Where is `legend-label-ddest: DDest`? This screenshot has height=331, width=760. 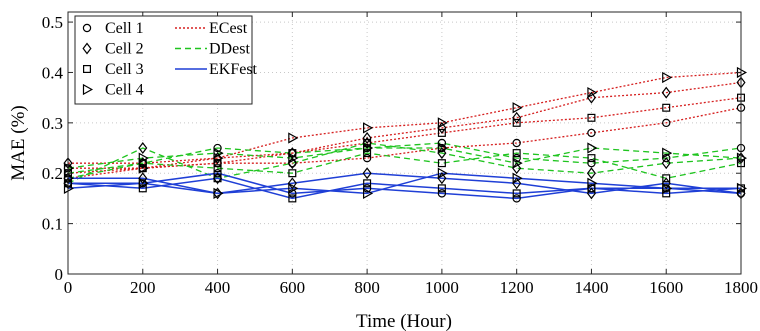 legend-label-ddest: DDest is located at coordinates (229, 49).